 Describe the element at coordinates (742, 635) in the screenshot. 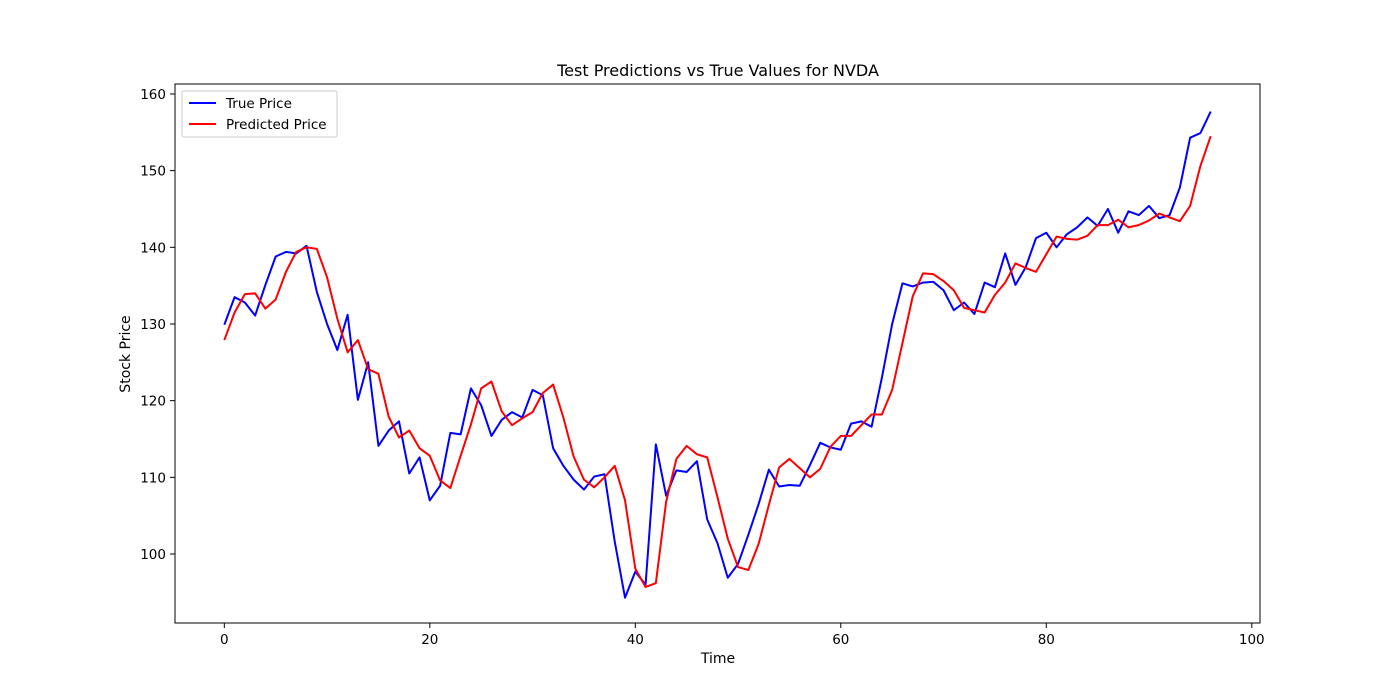

I see `x-axis: 0 20 40 60 80 100` at that location.